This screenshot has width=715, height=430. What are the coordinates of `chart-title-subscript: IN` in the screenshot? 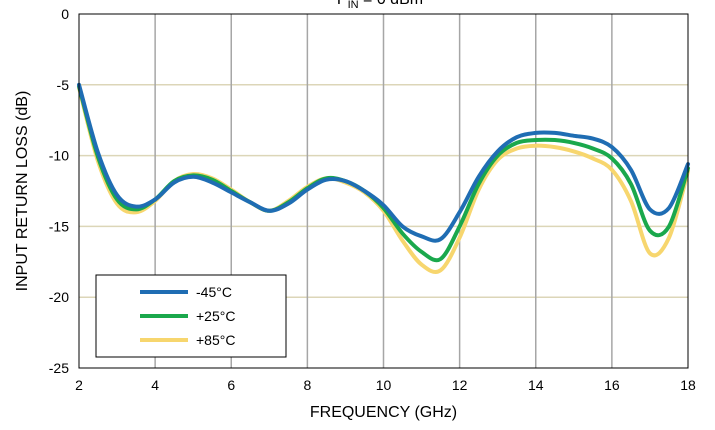 It's located at (353, 5).